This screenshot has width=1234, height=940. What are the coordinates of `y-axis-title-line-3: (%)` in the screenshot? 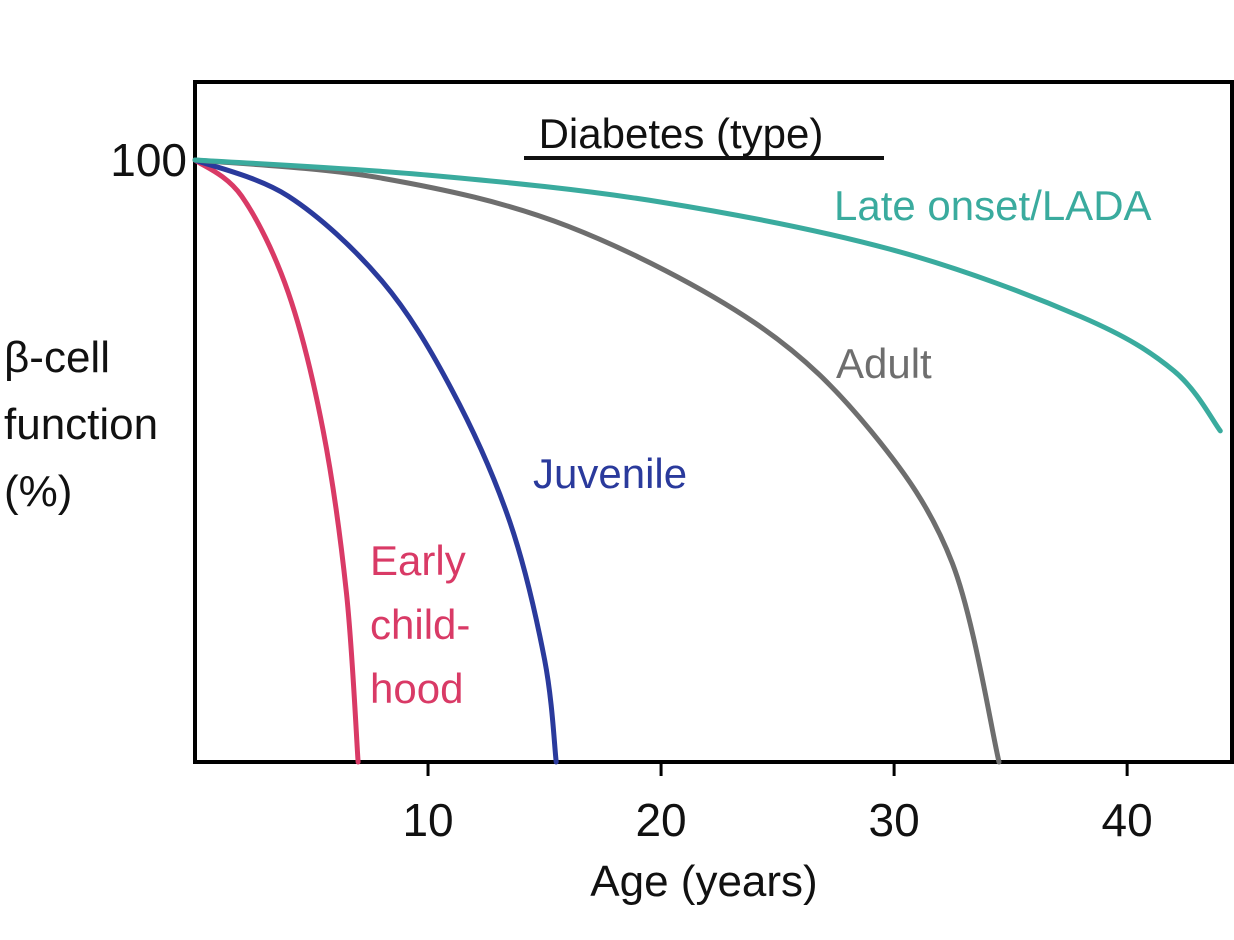 It's located at (38, 491).